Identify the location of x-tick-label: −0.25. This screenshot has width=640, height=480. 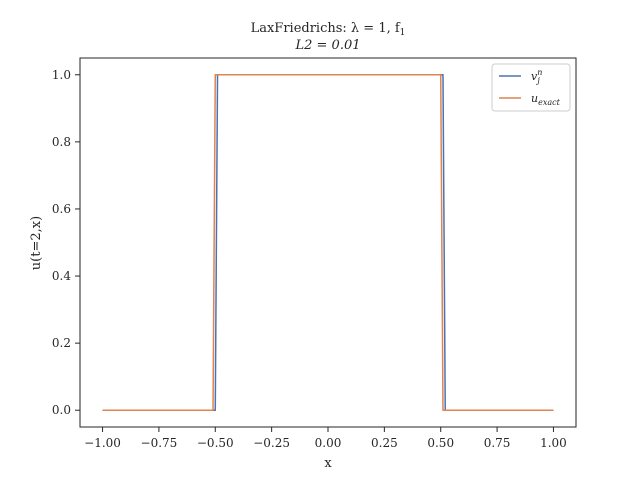
(271, 443).